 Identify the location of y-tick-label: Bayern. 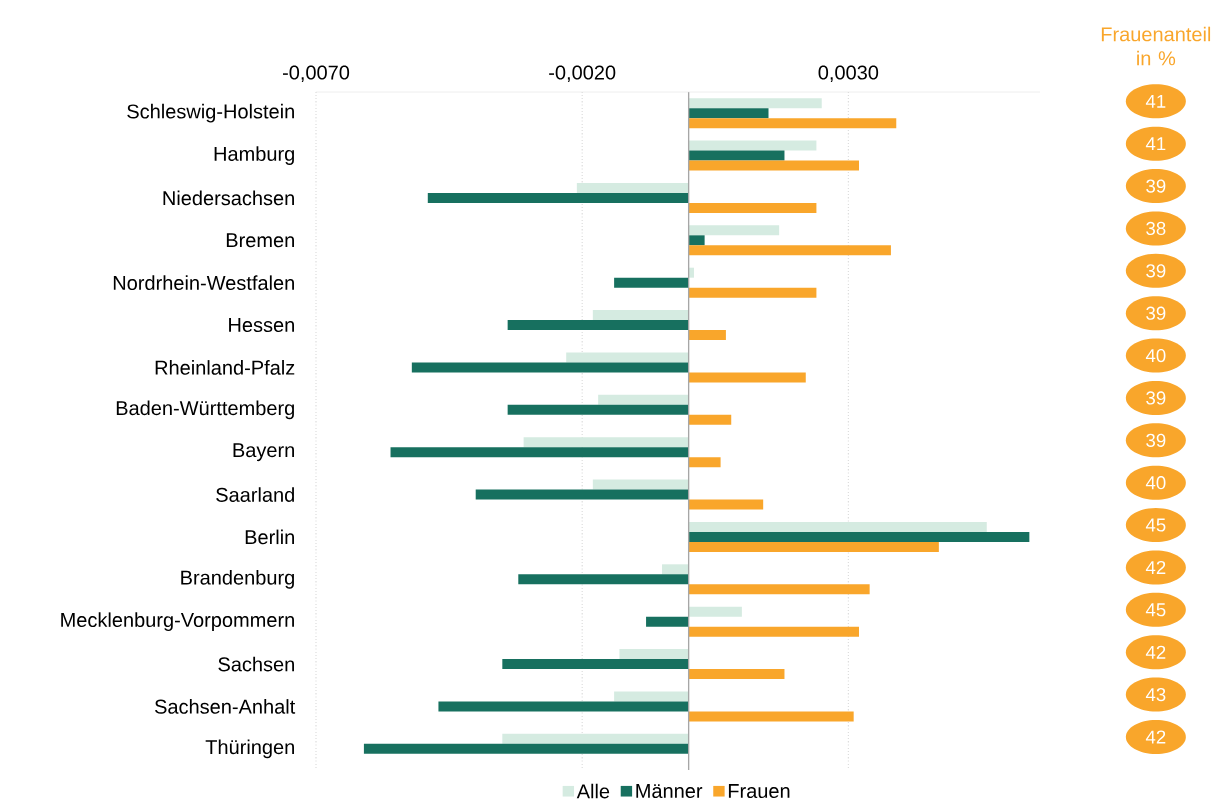
(263, 452).